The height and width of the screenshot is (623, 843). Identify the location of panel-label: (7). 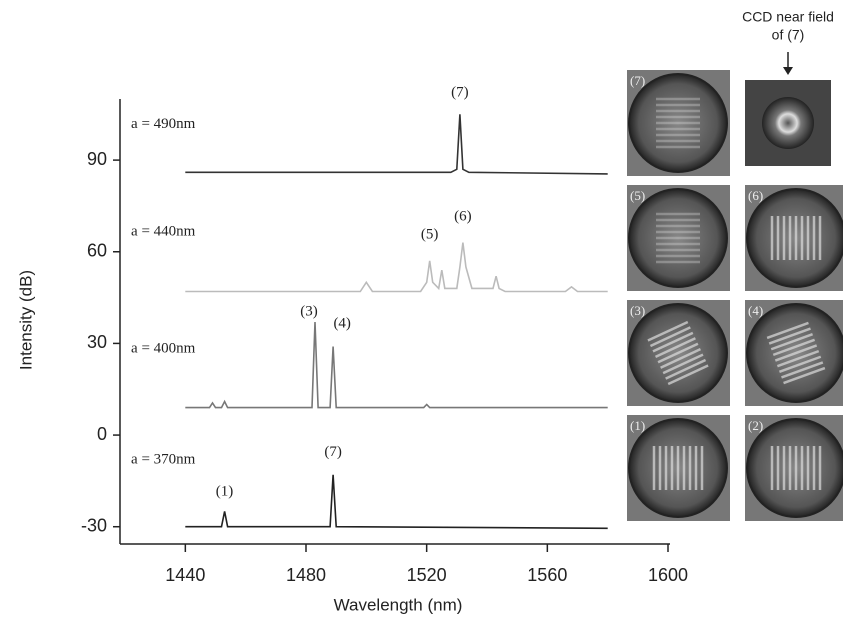
(637, 80).